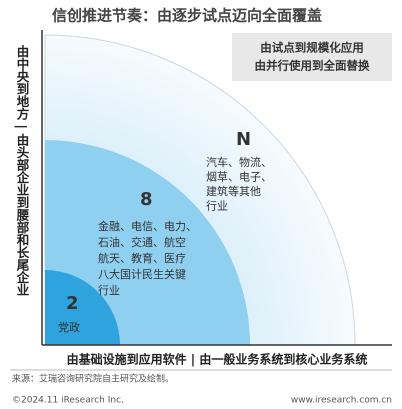 This screenshot has height=409, width=402. What do you see at coordinates (239, 177) in the screenshot?
I see `level-text: 烟草、电子、` at bounding box center [239, 177].